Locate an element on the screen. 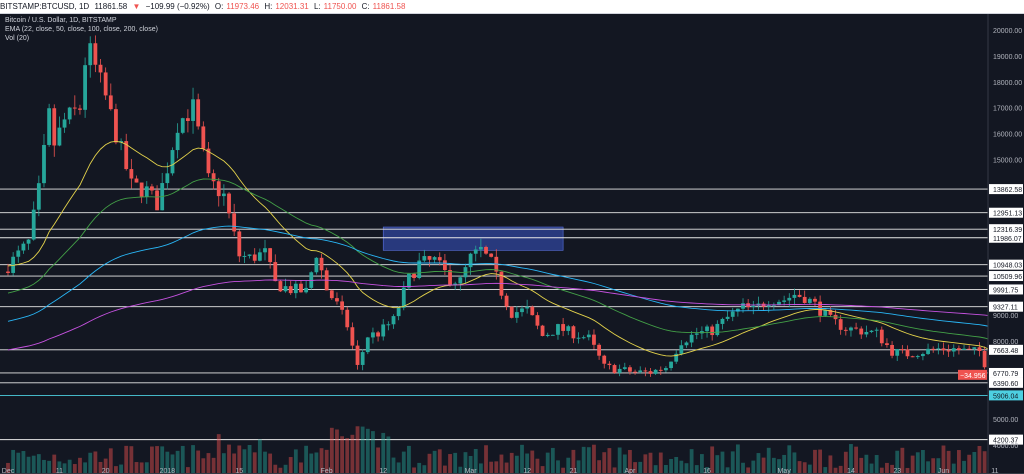  ema-200-line is located at coordinates (504, 315).